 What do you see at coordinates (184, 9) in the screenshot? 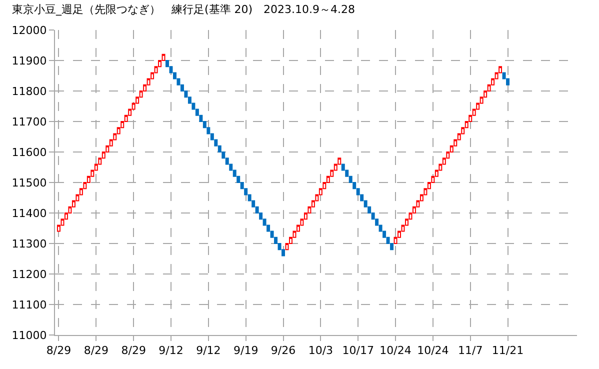
I see `chart-title: 東京小豆_週足（先限つなぎ） 練行足(基準 20) 2023.10.9～4.28` at bounding box center [184, 9].